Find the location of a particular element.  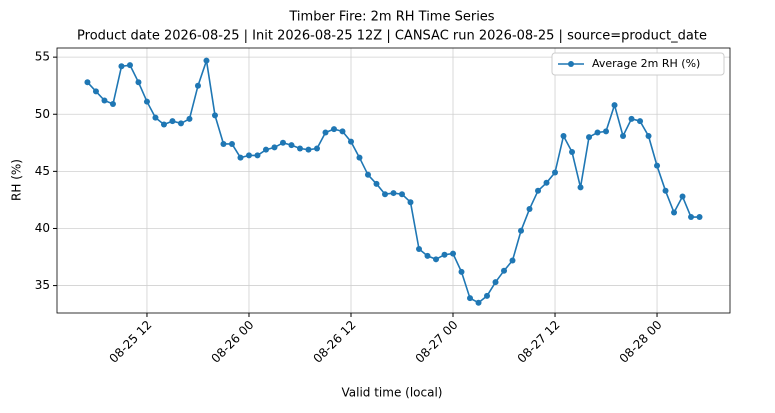

x-tick-label: 08-28 00 is located at coordinates (641, 342).